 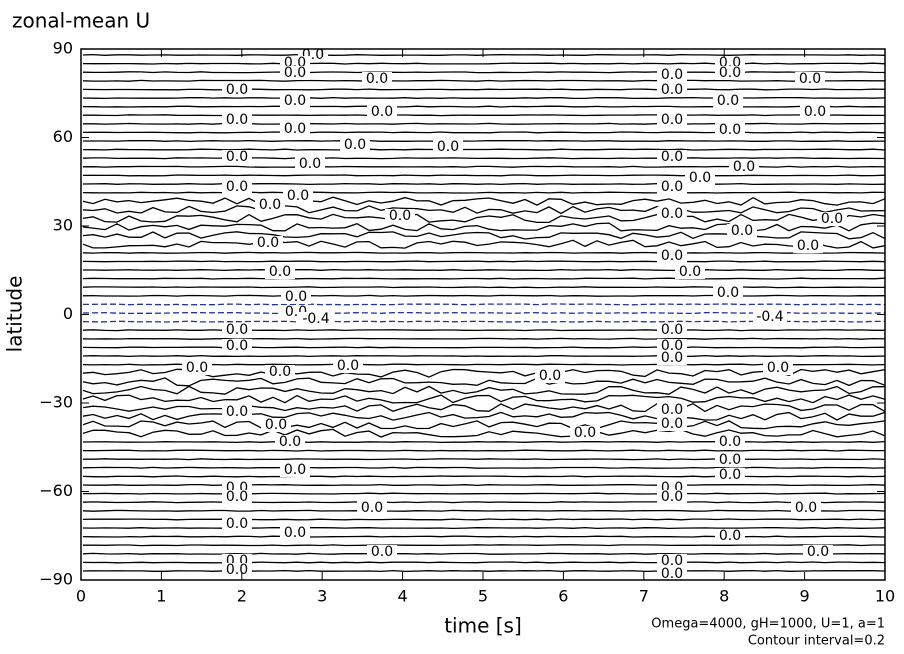 I want to click on annotation: Omega=4000, gH=1000, U=1, a=1, so click(x=768, y=624).